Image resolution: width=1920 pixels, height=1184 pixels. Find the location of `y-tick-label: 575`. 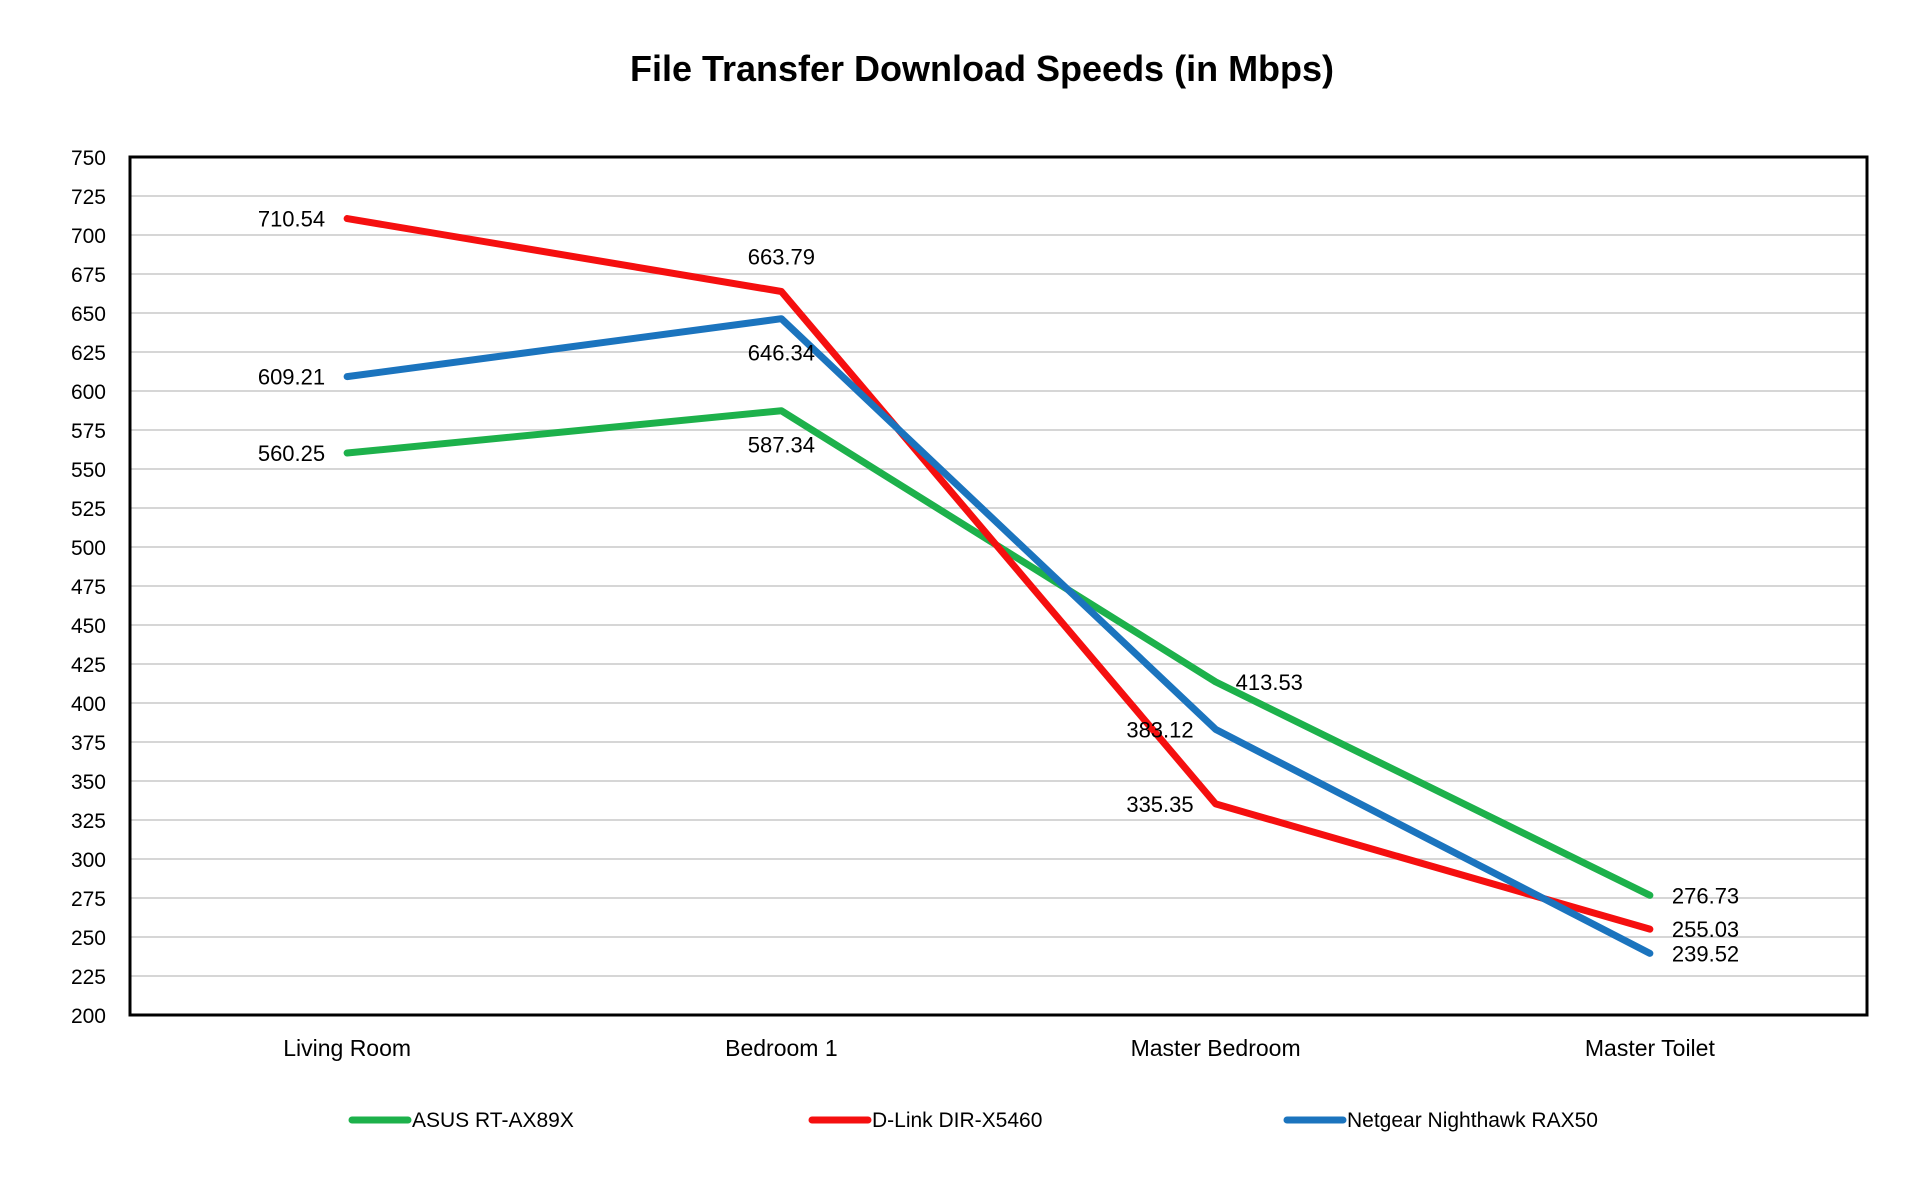

y-tick-label: 575 is located at coordinates (88, 431).